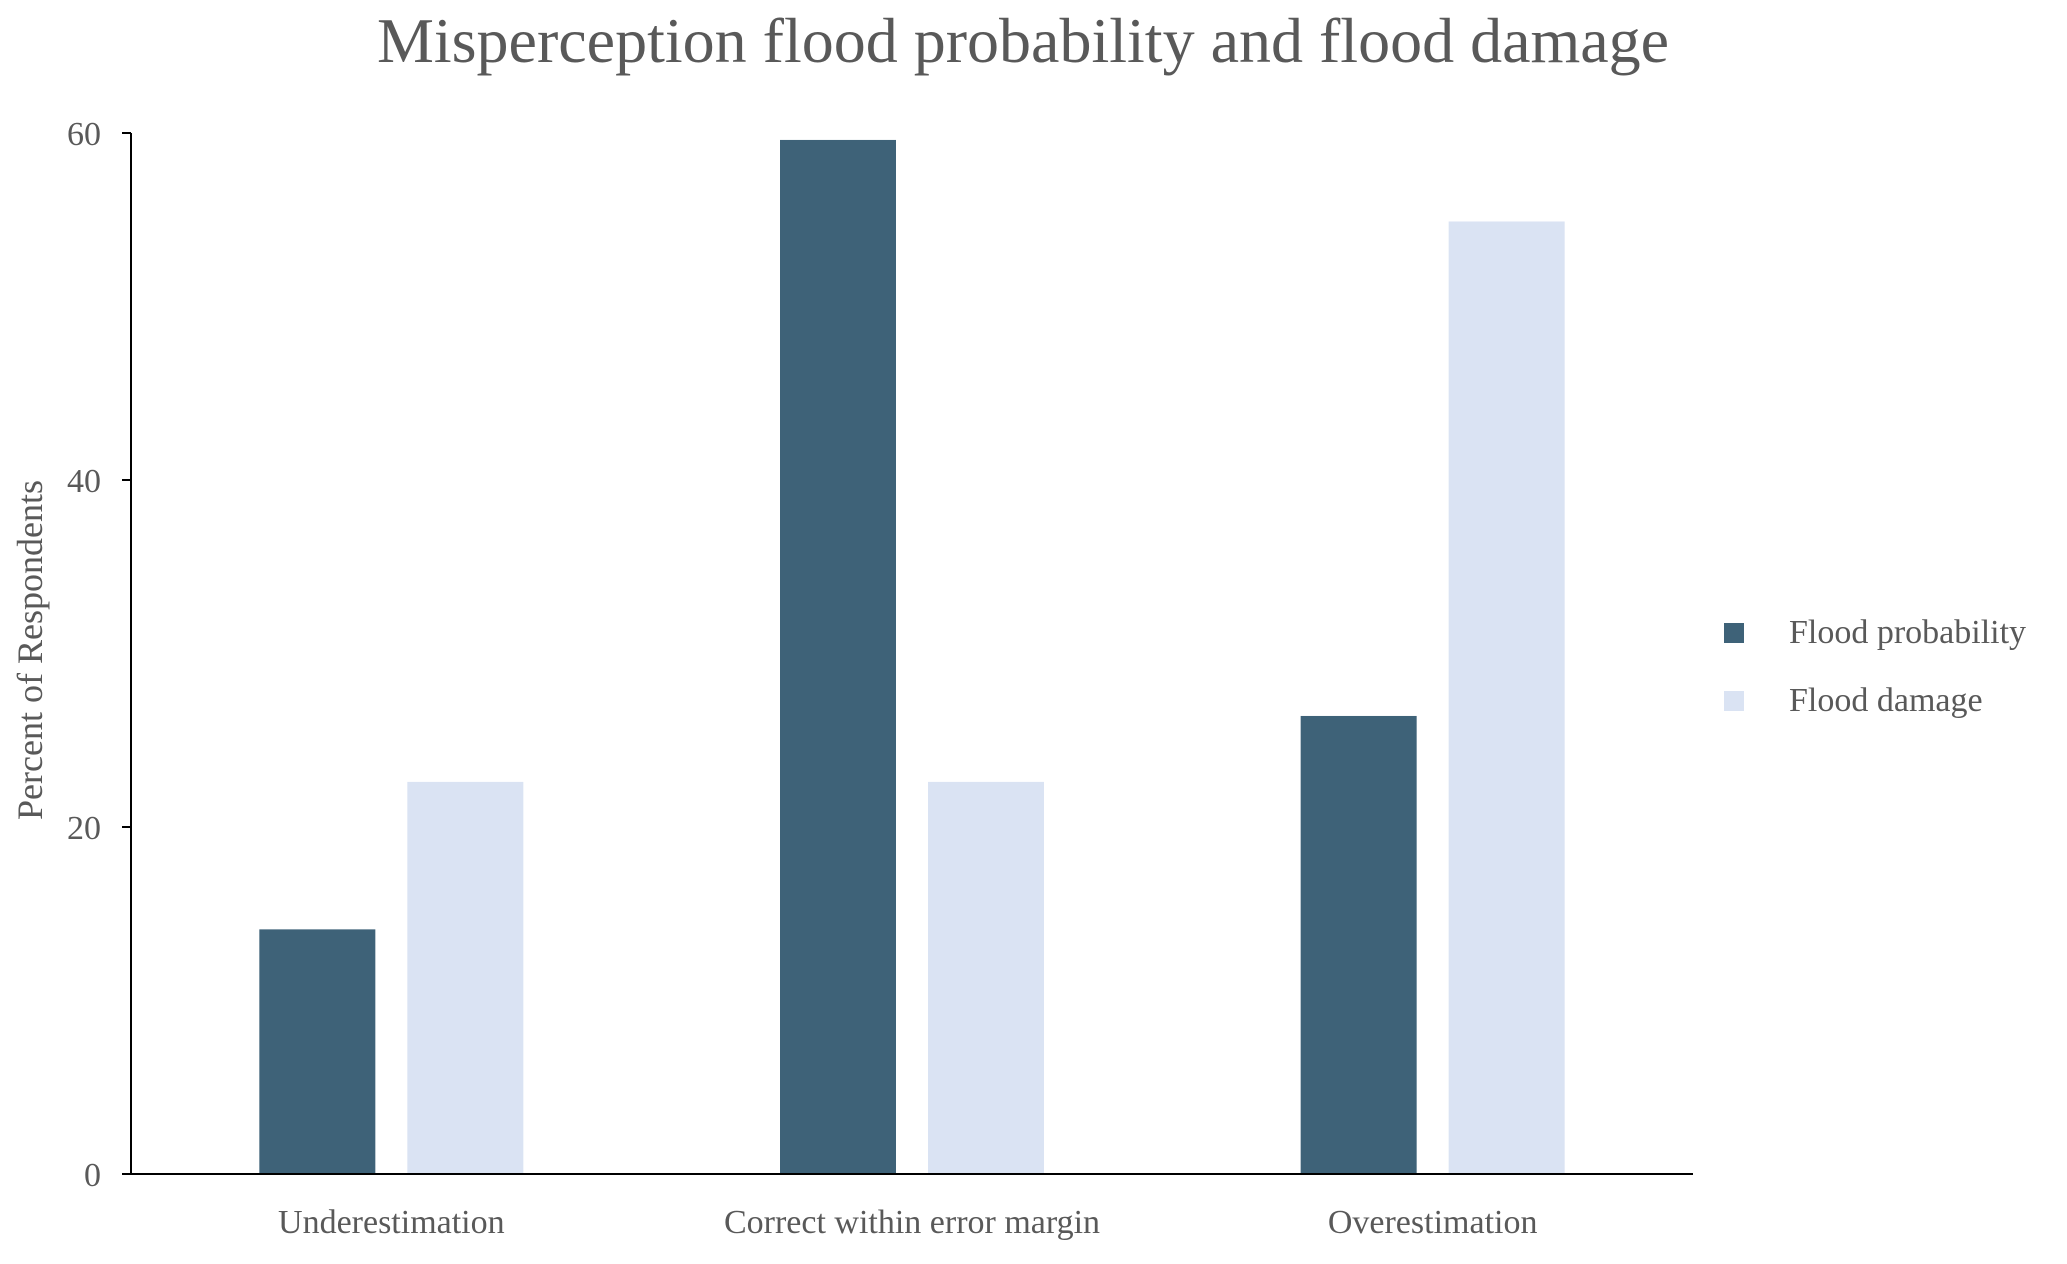  Describe the element at coordinates (1907, 632) in the screenshot. I see `legend-label-flood-probability: Flood probability` at that location.